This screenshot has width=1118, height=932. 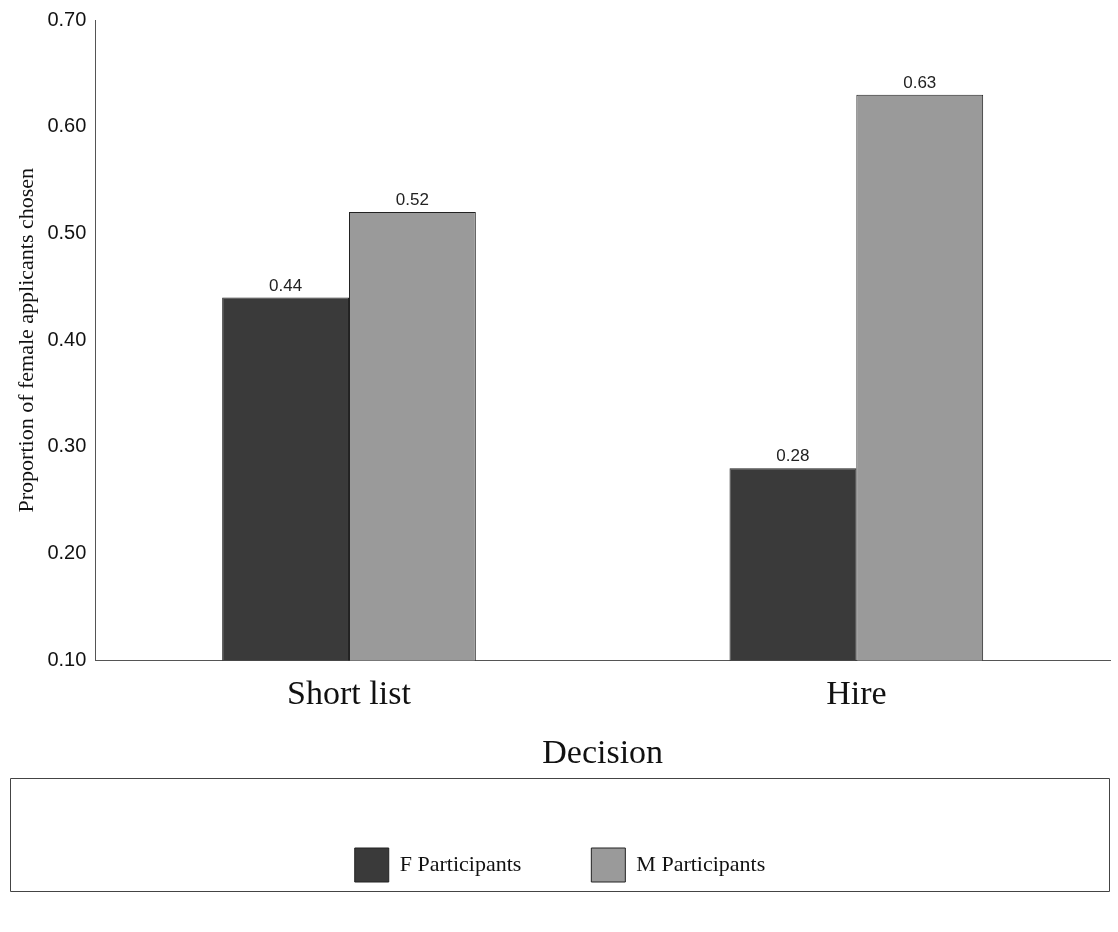 I want to click on x-tick-label: Hire, so click(x=856, y=692).